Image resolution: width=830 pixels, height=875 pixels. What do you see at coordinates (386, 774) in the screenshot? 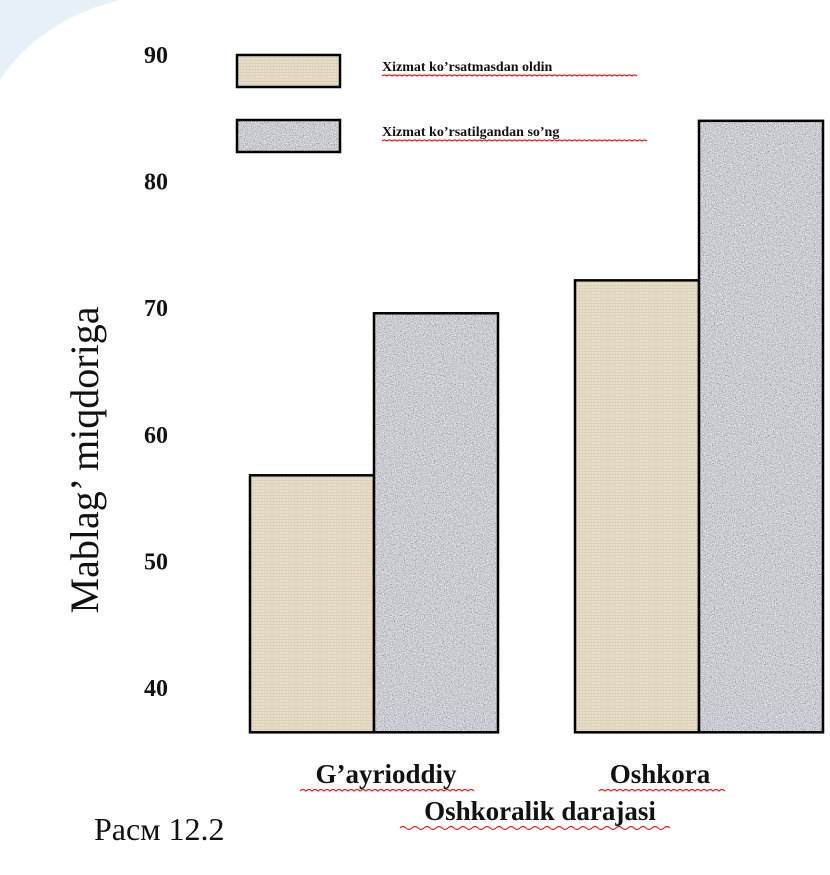
I see `x-tick-label: G’ayrioddiy` at bounding box center [386, 774].